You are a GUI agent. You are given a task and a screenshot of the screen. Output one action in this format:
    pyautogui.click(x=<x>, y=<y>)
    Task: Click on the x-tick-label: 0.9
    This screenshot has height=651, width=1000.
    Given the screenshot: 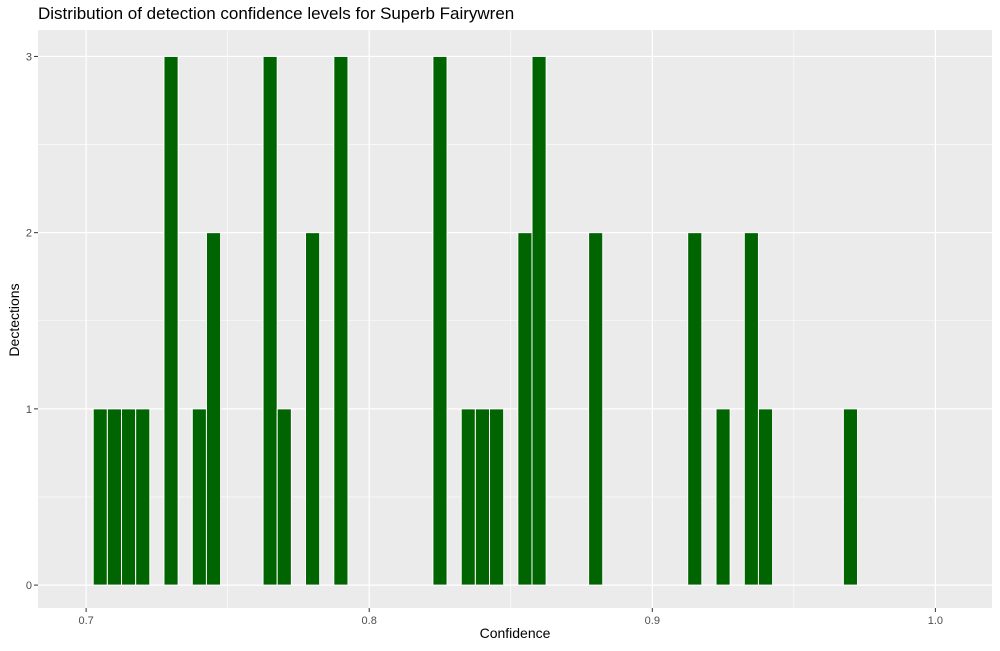 What is the action you would take?
    pyautogui.click(x=652, y=621)
    